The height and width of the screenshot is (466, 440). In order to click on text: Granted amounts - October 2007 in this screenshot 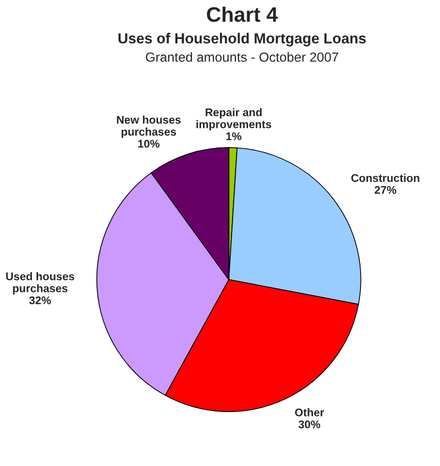, I will do `click(242, 57)`.